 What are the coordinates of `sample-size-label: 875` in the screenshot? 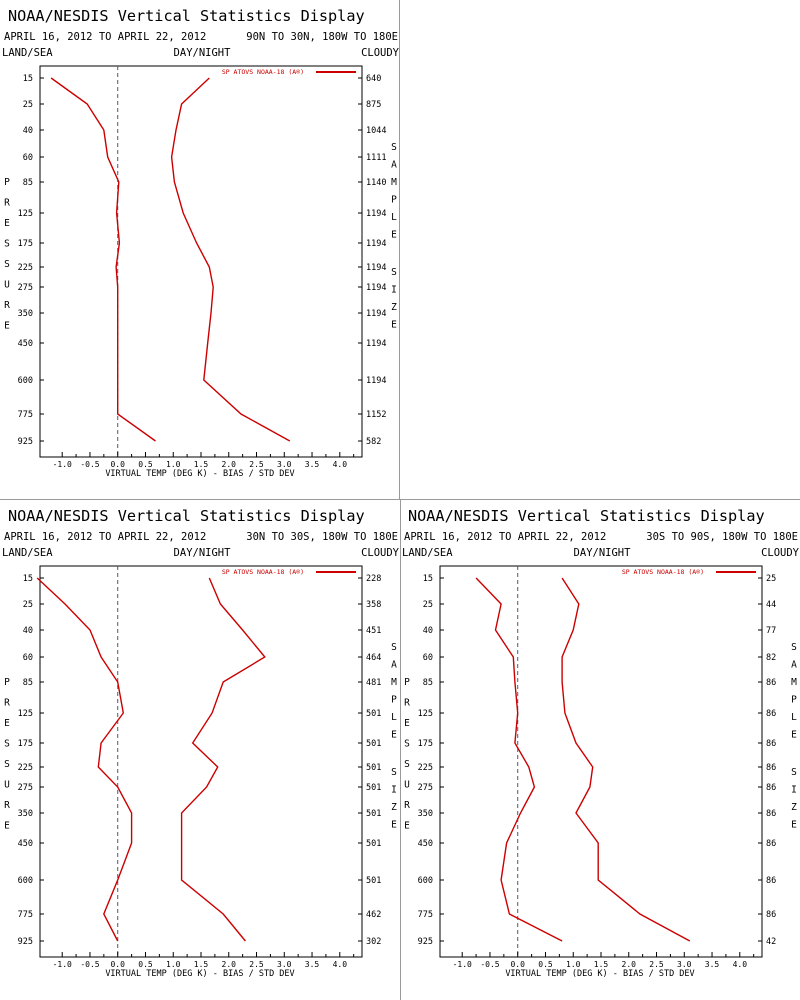 It's located at (373, 105).